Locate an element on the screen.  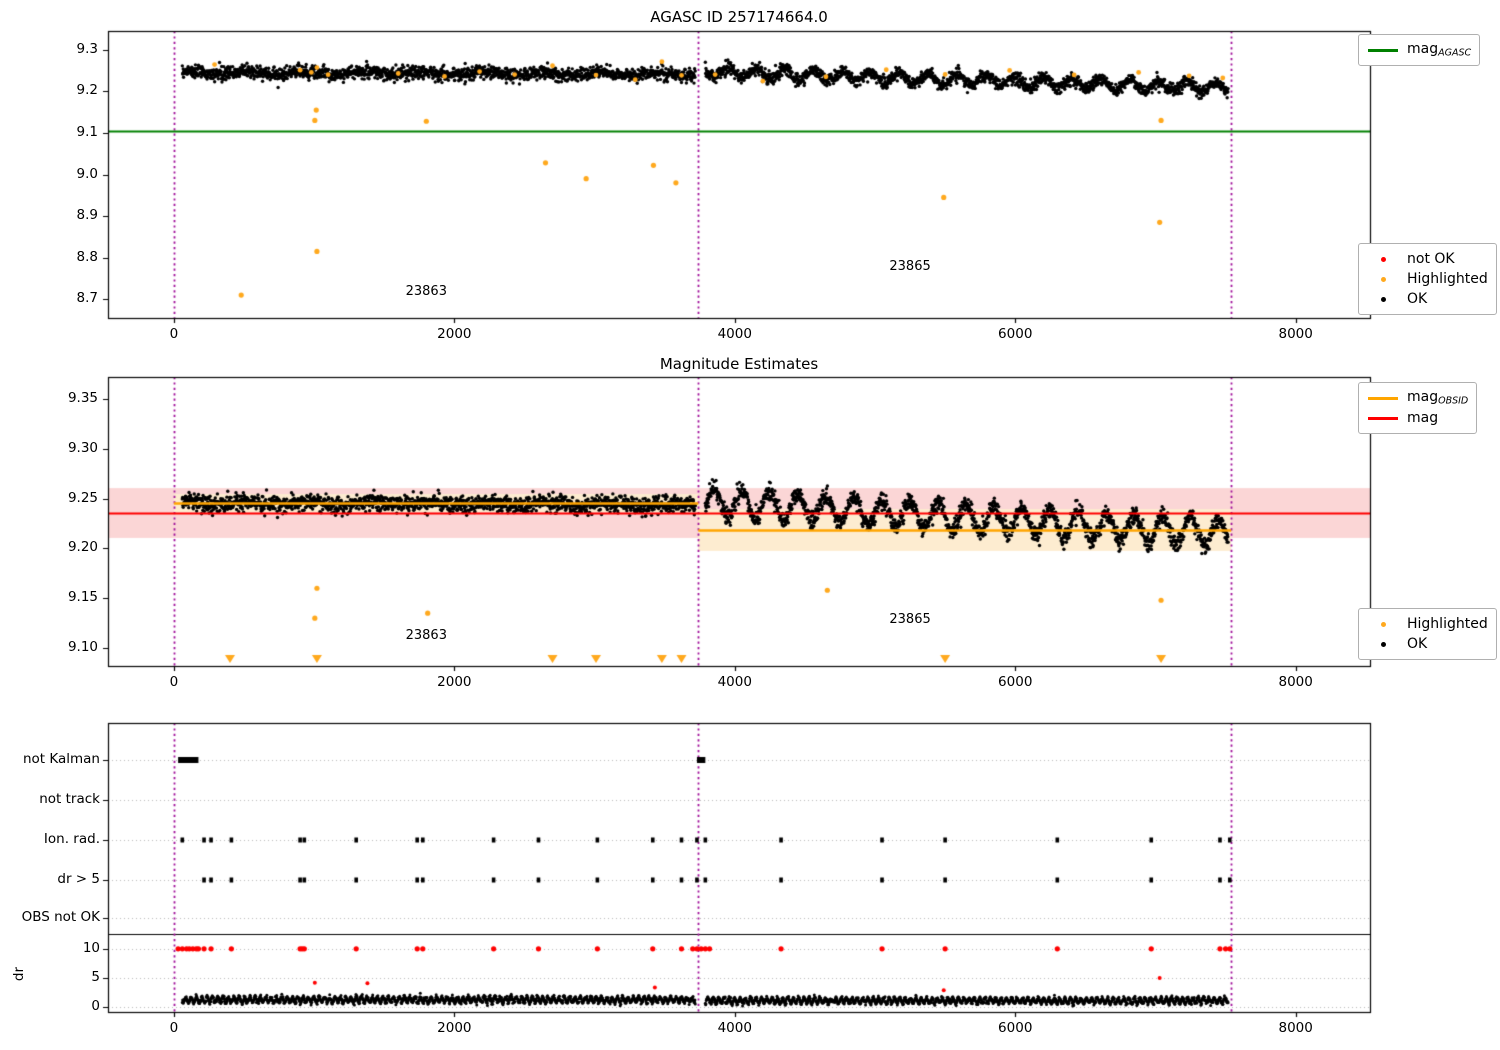
legend-point-status-panel-1: not OK Highlighted OK is located at coordinates (1427, 279).